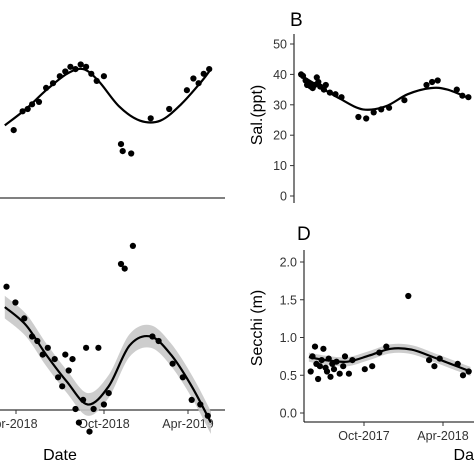 The image size is (474, 474). What do you see at coordinates (296, 20) in the screenshot?
I see `panel-b-label: B` at bounding box center [296, 20].